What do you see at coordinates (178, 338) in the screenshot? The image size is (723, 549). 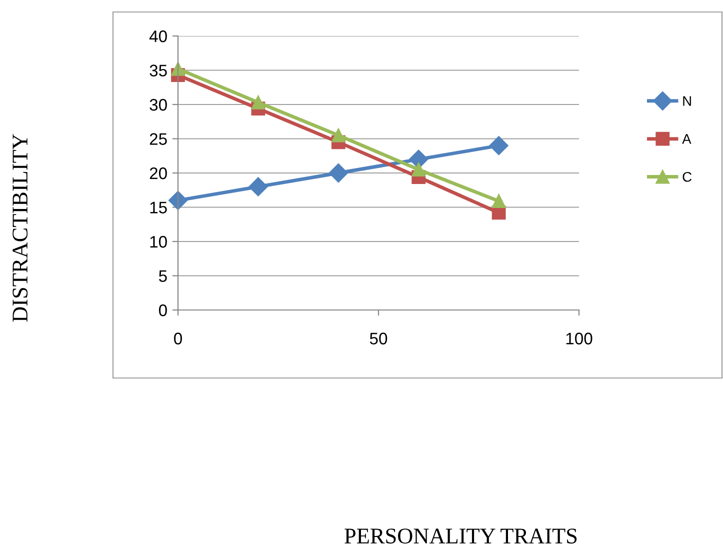 I see `x-tick-label: 0` at bounding box center [178, 338].